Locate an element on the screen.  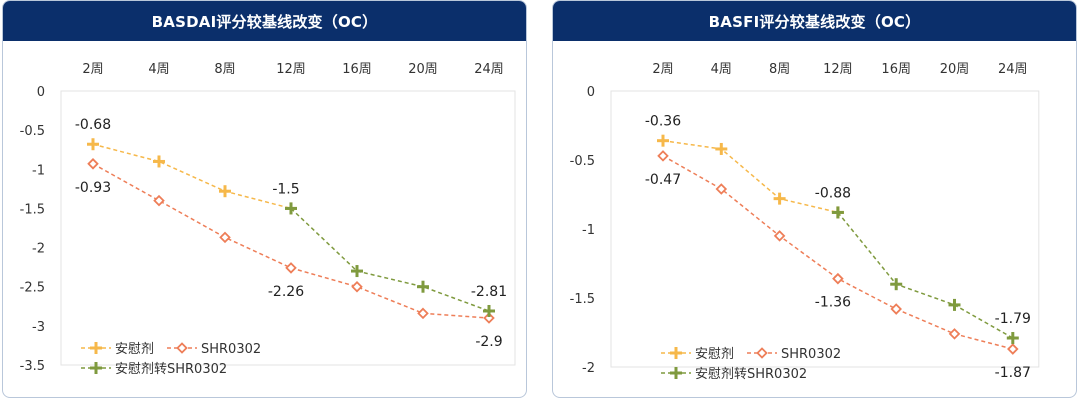
basdai-y-tick-label: -1 is located at coordinates (38, 170).